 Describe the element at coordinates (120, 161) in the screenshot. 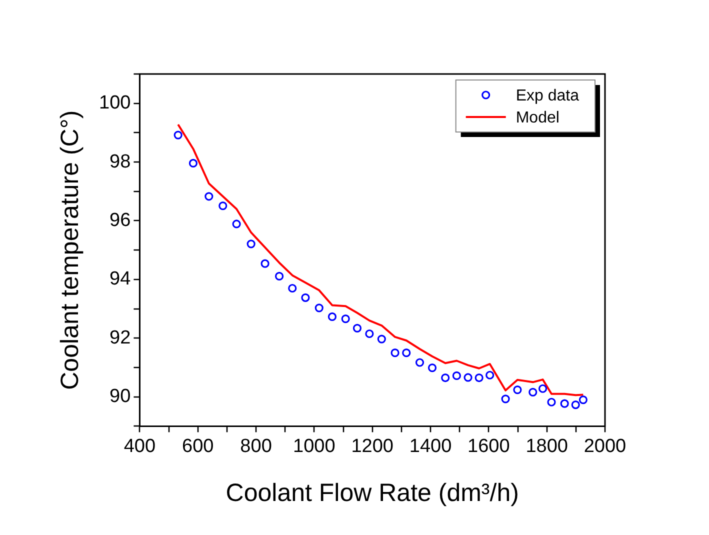

I see `y-tick-label: 98` at that location.